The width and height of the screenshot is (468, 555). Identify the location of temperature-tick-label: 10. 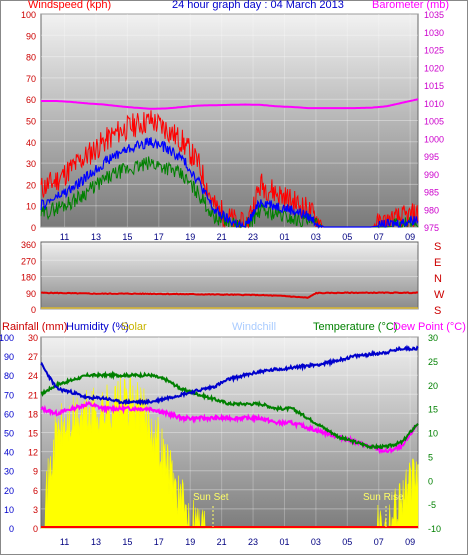
(433, 434).